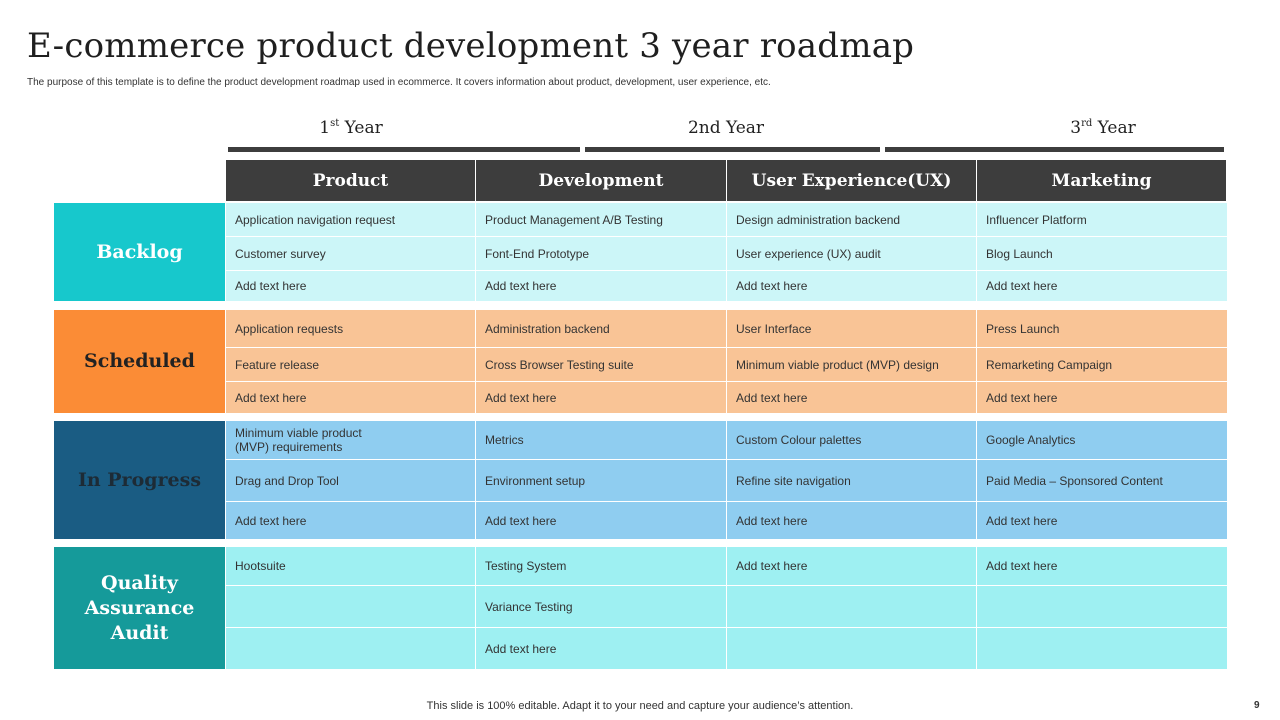 Image resolution: width=1280 pixels, height=720 pixels. I want to click on table-cell: User experience (UX) audit, so click(851, 253).